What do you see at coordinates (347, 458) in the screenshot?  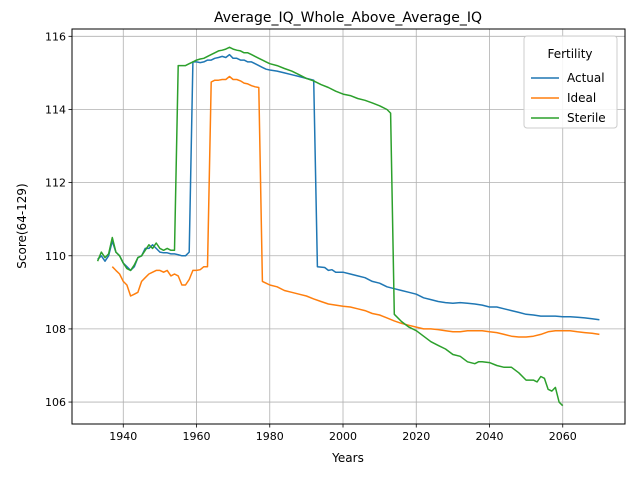 I see `x-axis-label: Years` at bounding box center [347, 458].